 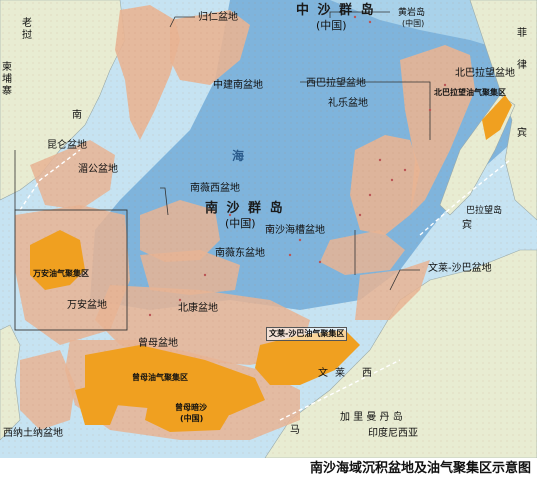 I want to click on xinazhuna-basin-label: 西纳土纳盆地, so click(x=33, y=433).